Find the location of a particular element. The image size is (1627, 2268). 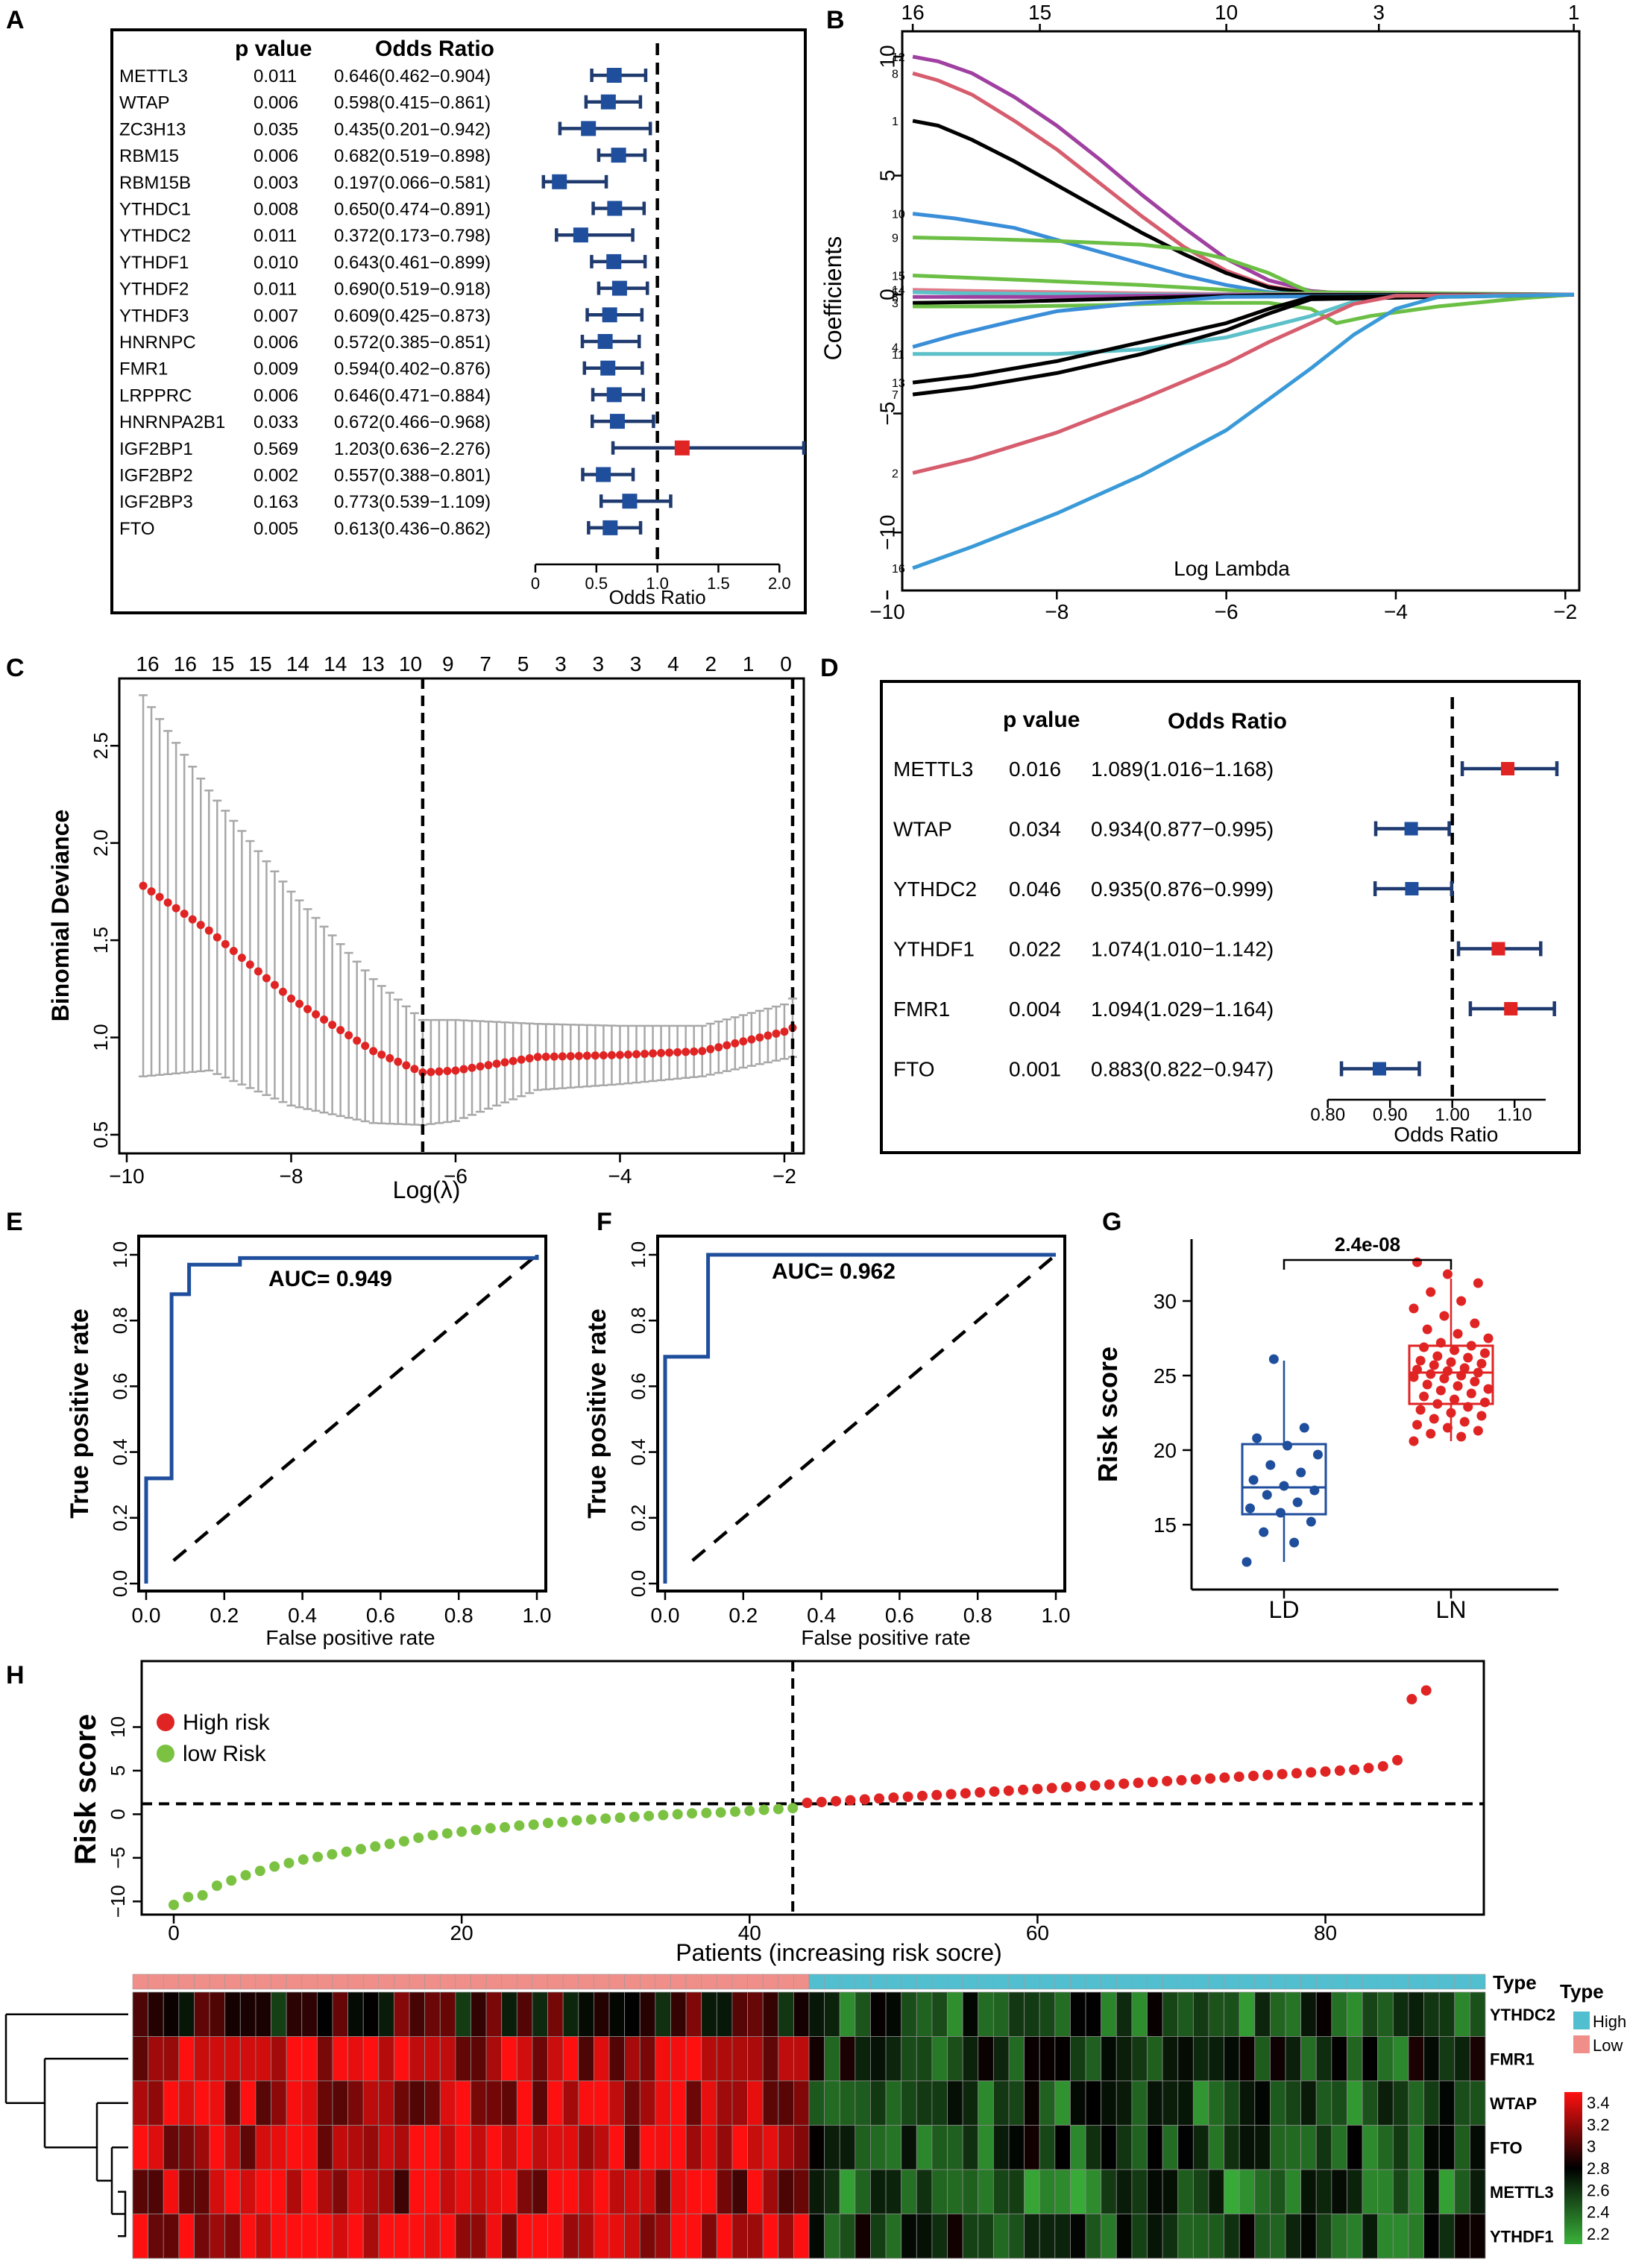

x-tick-label: −8 is located at coordinates (1057, 611).